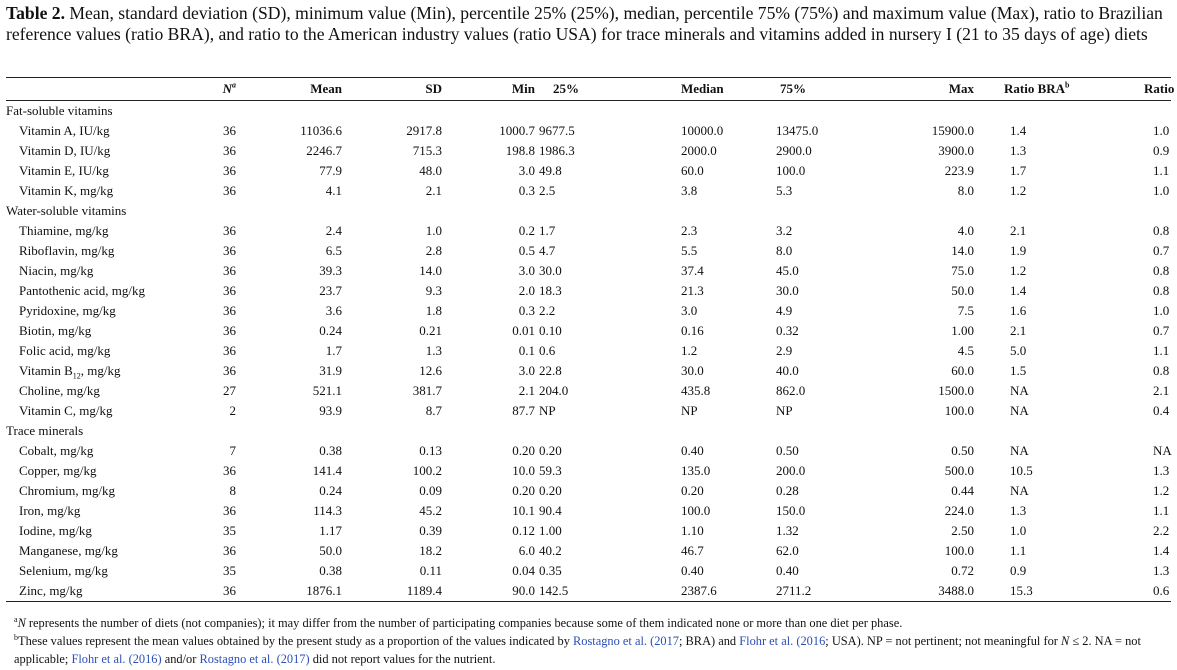  Describe the element at coordinates (289, 89) in the screenshot. I see `header-mean: Mean` at that location.